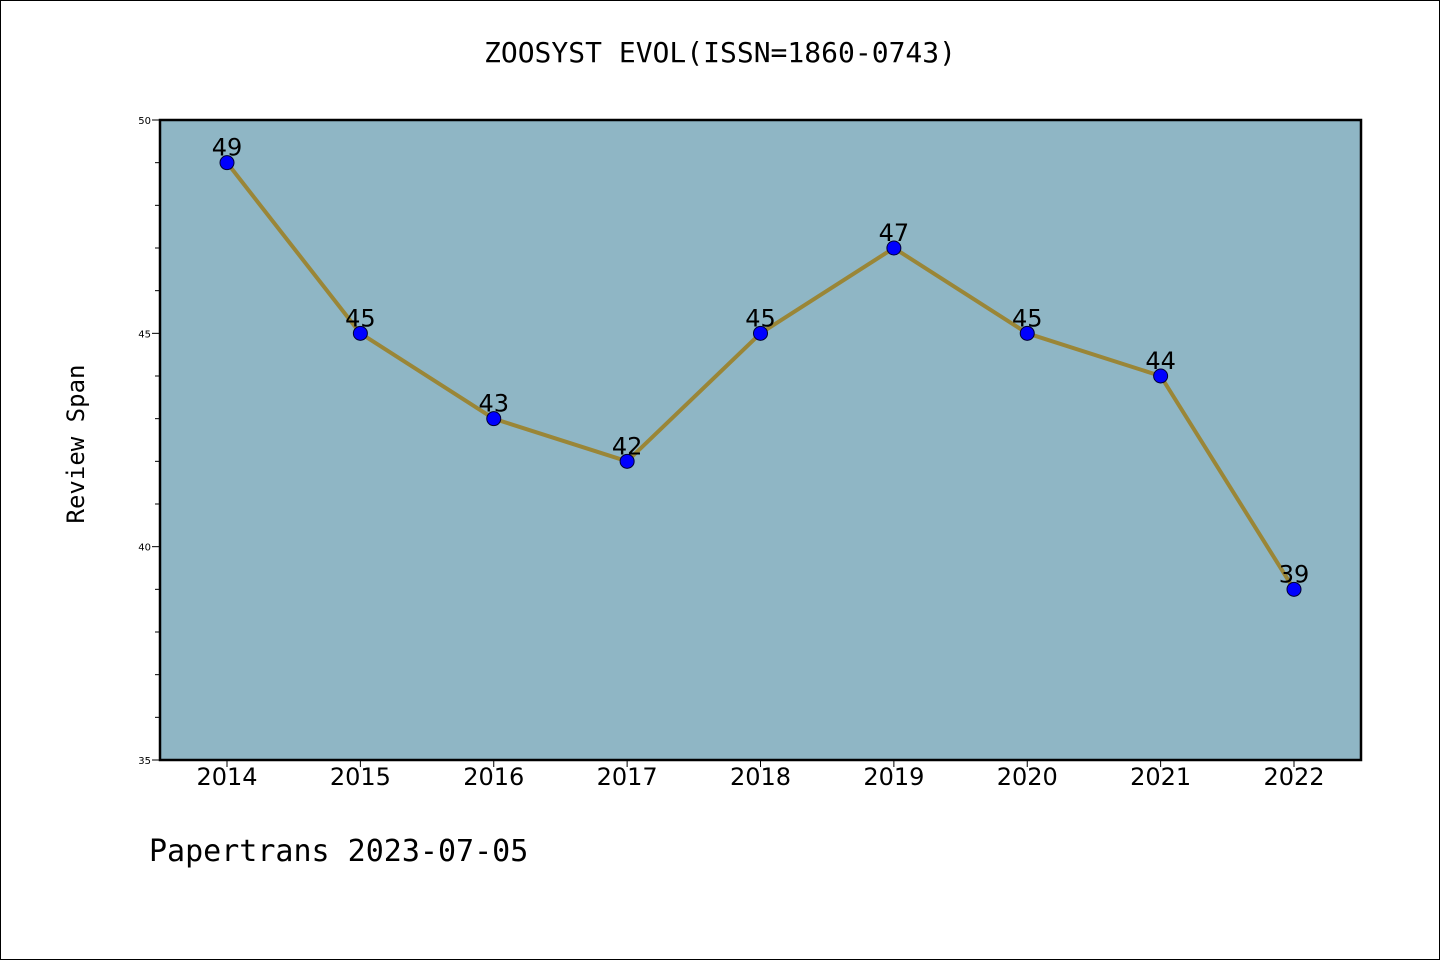 This screenshot has height=960, width=1440. I want to click on x-tick-label: 2019, so click(893, 777).